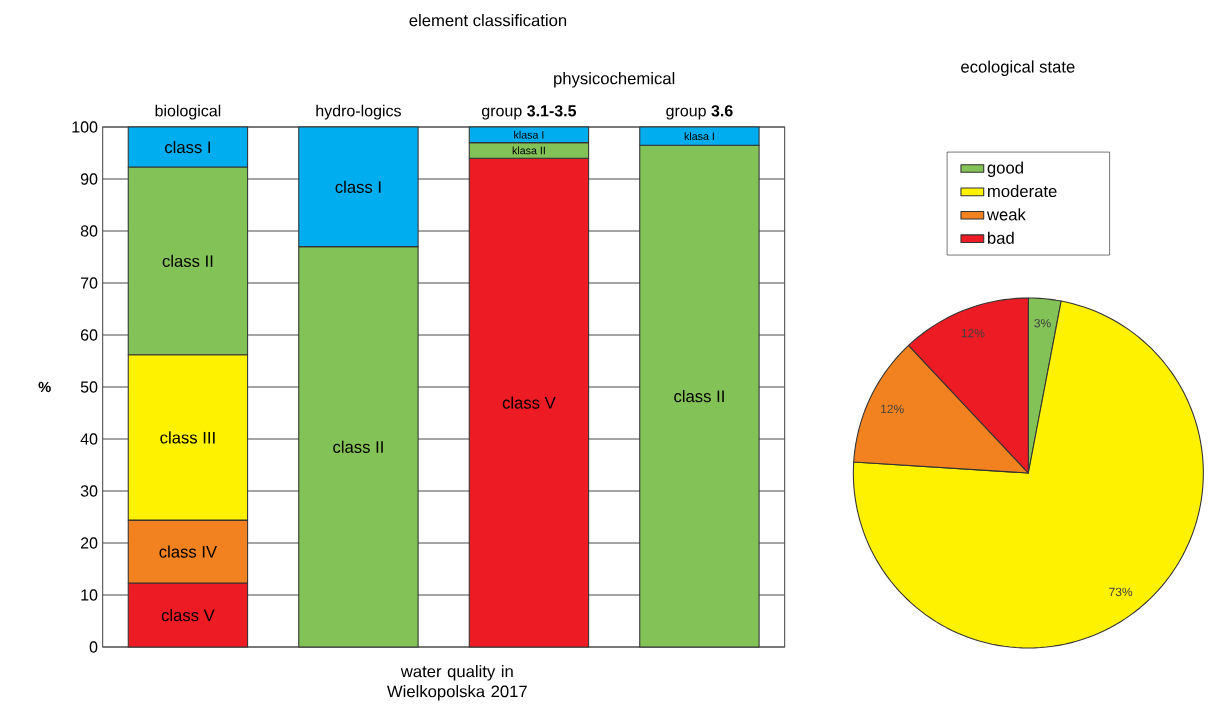 Image resolution: width=1216 pixels, height=725 pixels. What do you see at coordinates (187, 437) in the screenshot?
I see `data-label: class III` at bounding box center [187, 437].